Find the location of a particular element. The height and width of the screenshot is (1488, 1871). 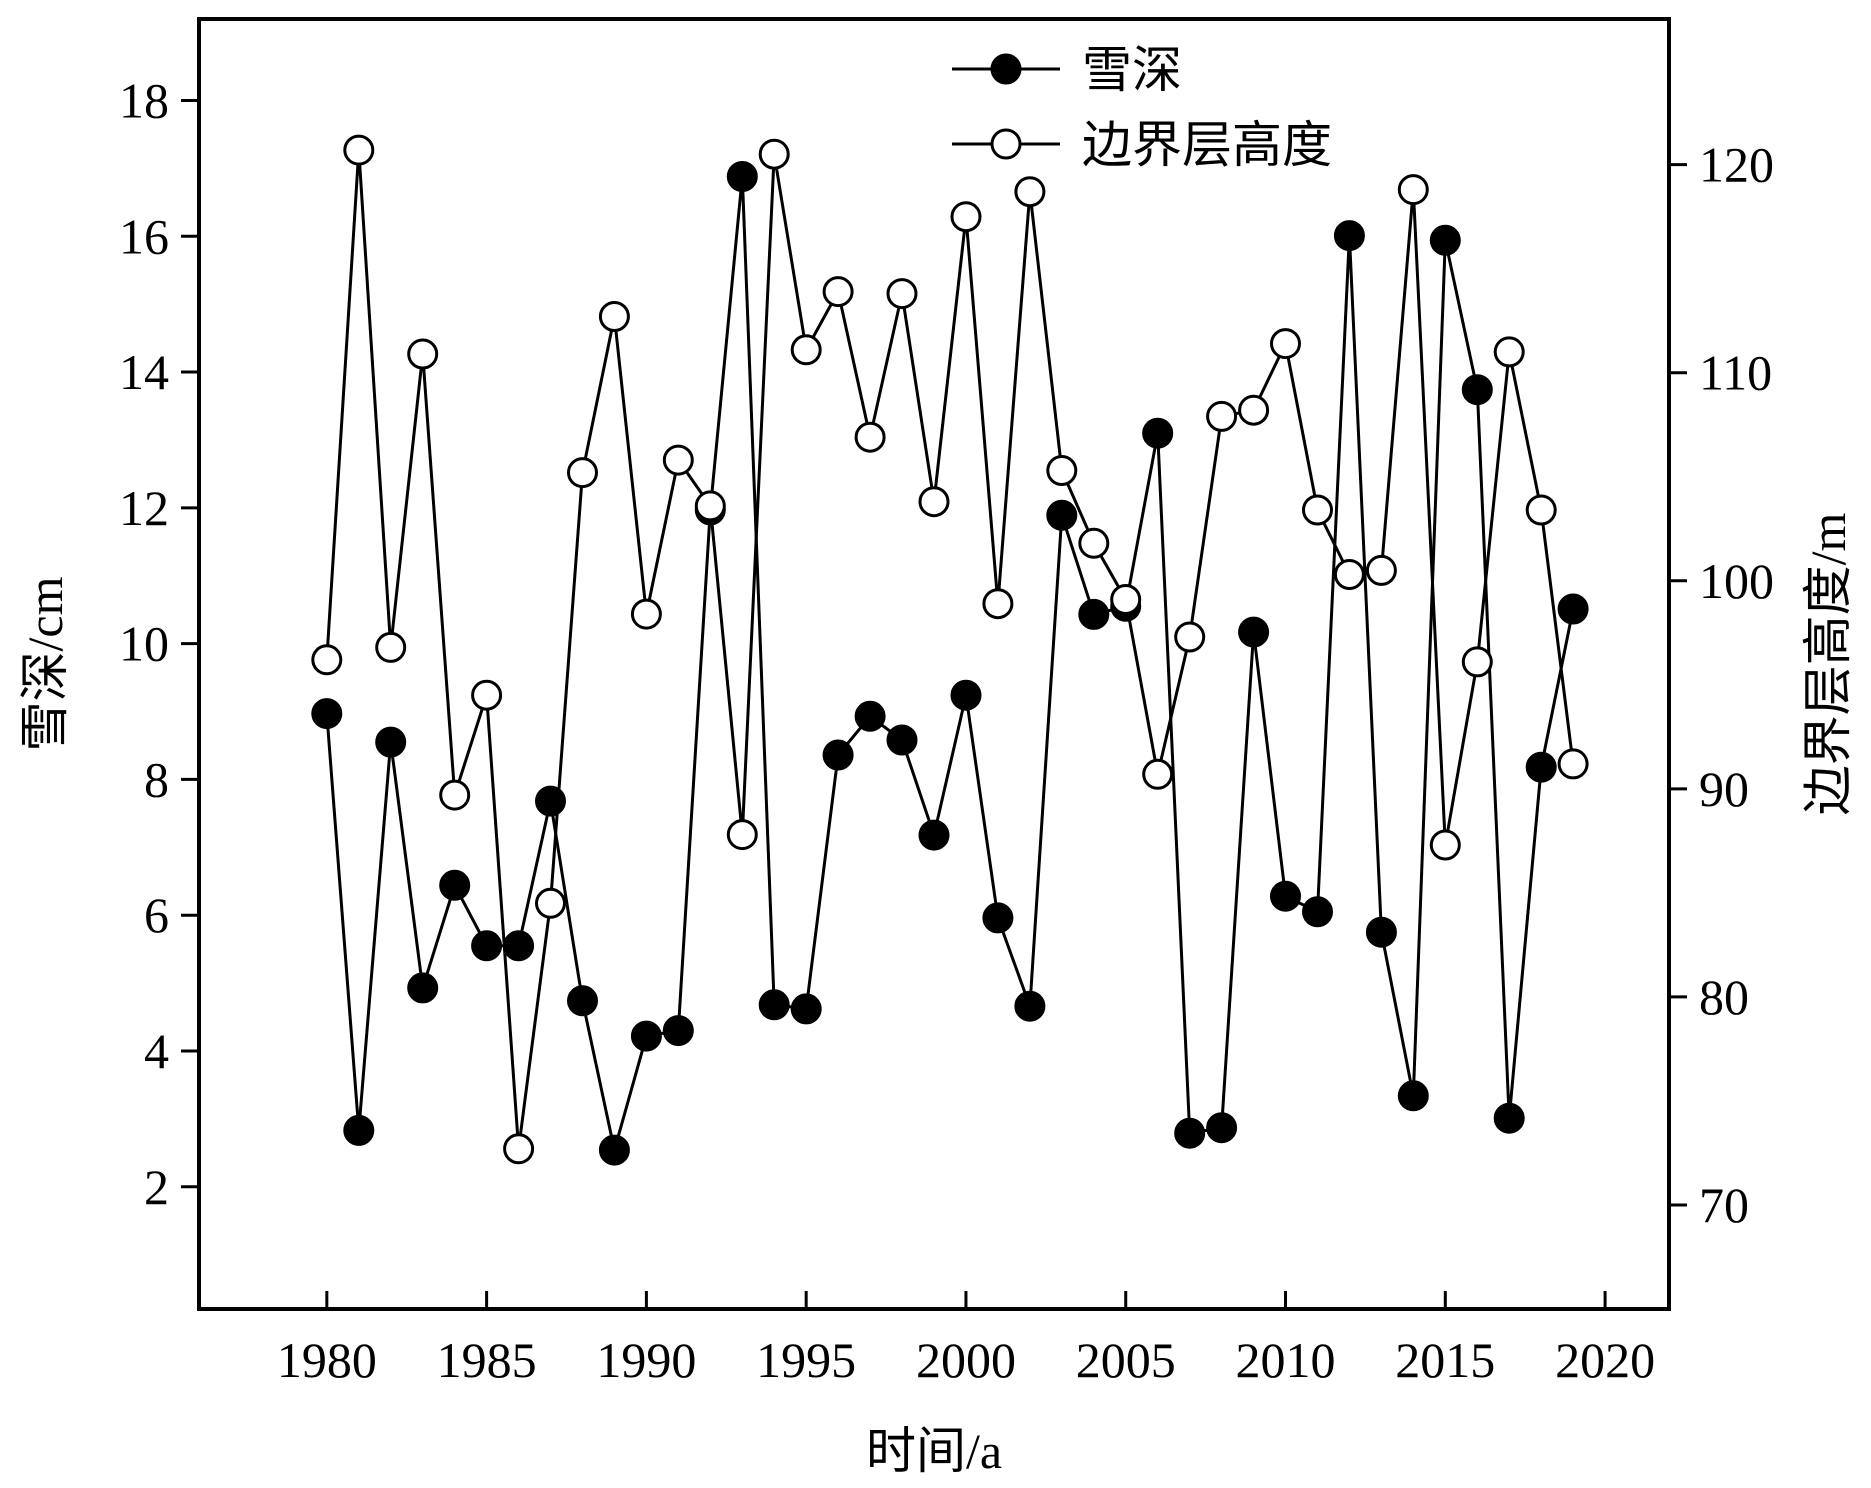

point-snow-depth-2016 is located at coordinates (1477, 390).